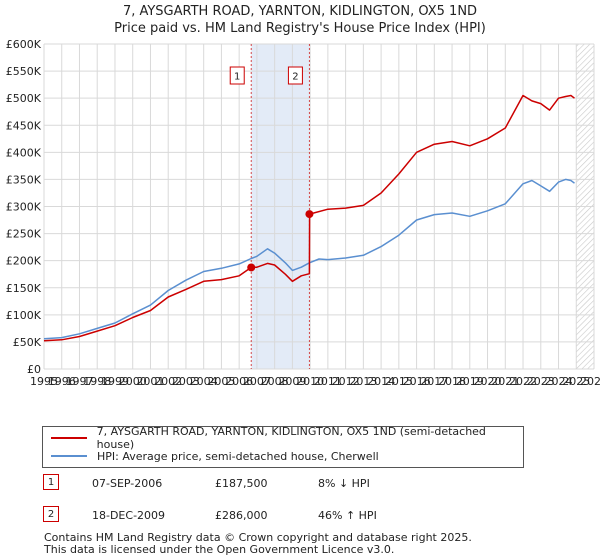 The width and height of the screenshot is (600, 560). What do you see at coordinates (24, 207) in the screenshot?
I see `y-tick-label: £300K` at bounding box center [24, 207].